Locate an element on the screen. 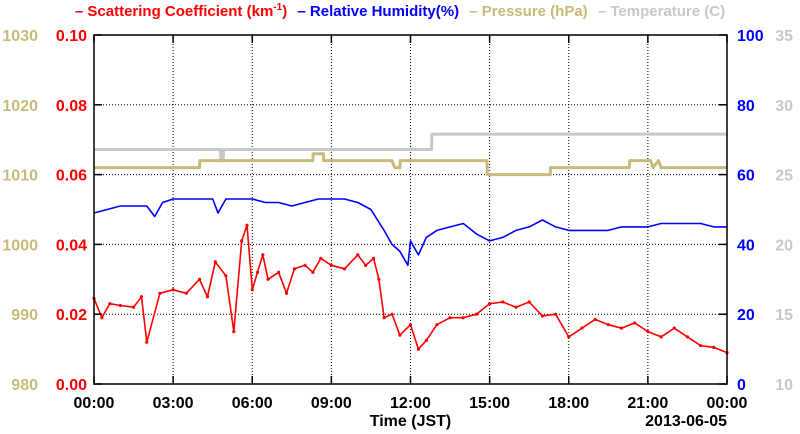 The image size is (800, 434). y-tick-label-right-outer: 30 is located at coordinates (784, 106).